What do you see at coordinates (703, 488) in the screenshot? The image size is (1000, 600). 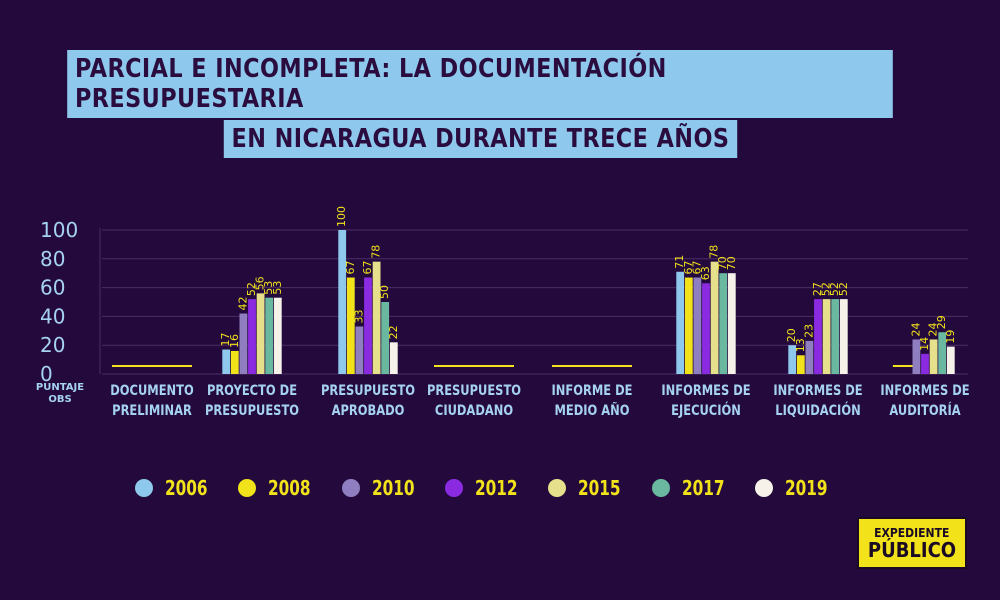 I see `legend-label: 2017` at bounding box center [703, 488].